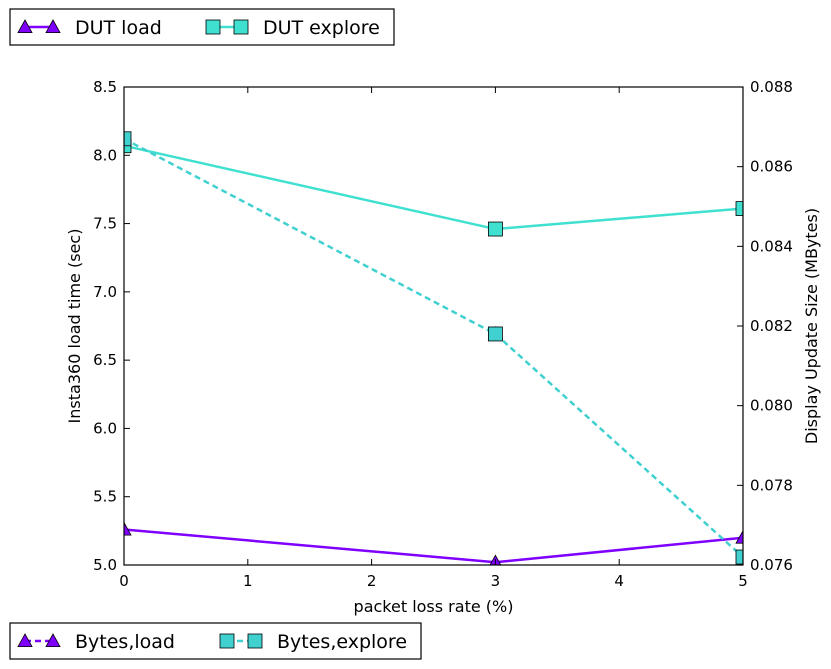 The height and width of the screenshot is (669, 831). What do you see at coordinates (771, 167) in the screenshot?
I see `y-right-tick-label: 0.086` at bounding box center [771, 167].